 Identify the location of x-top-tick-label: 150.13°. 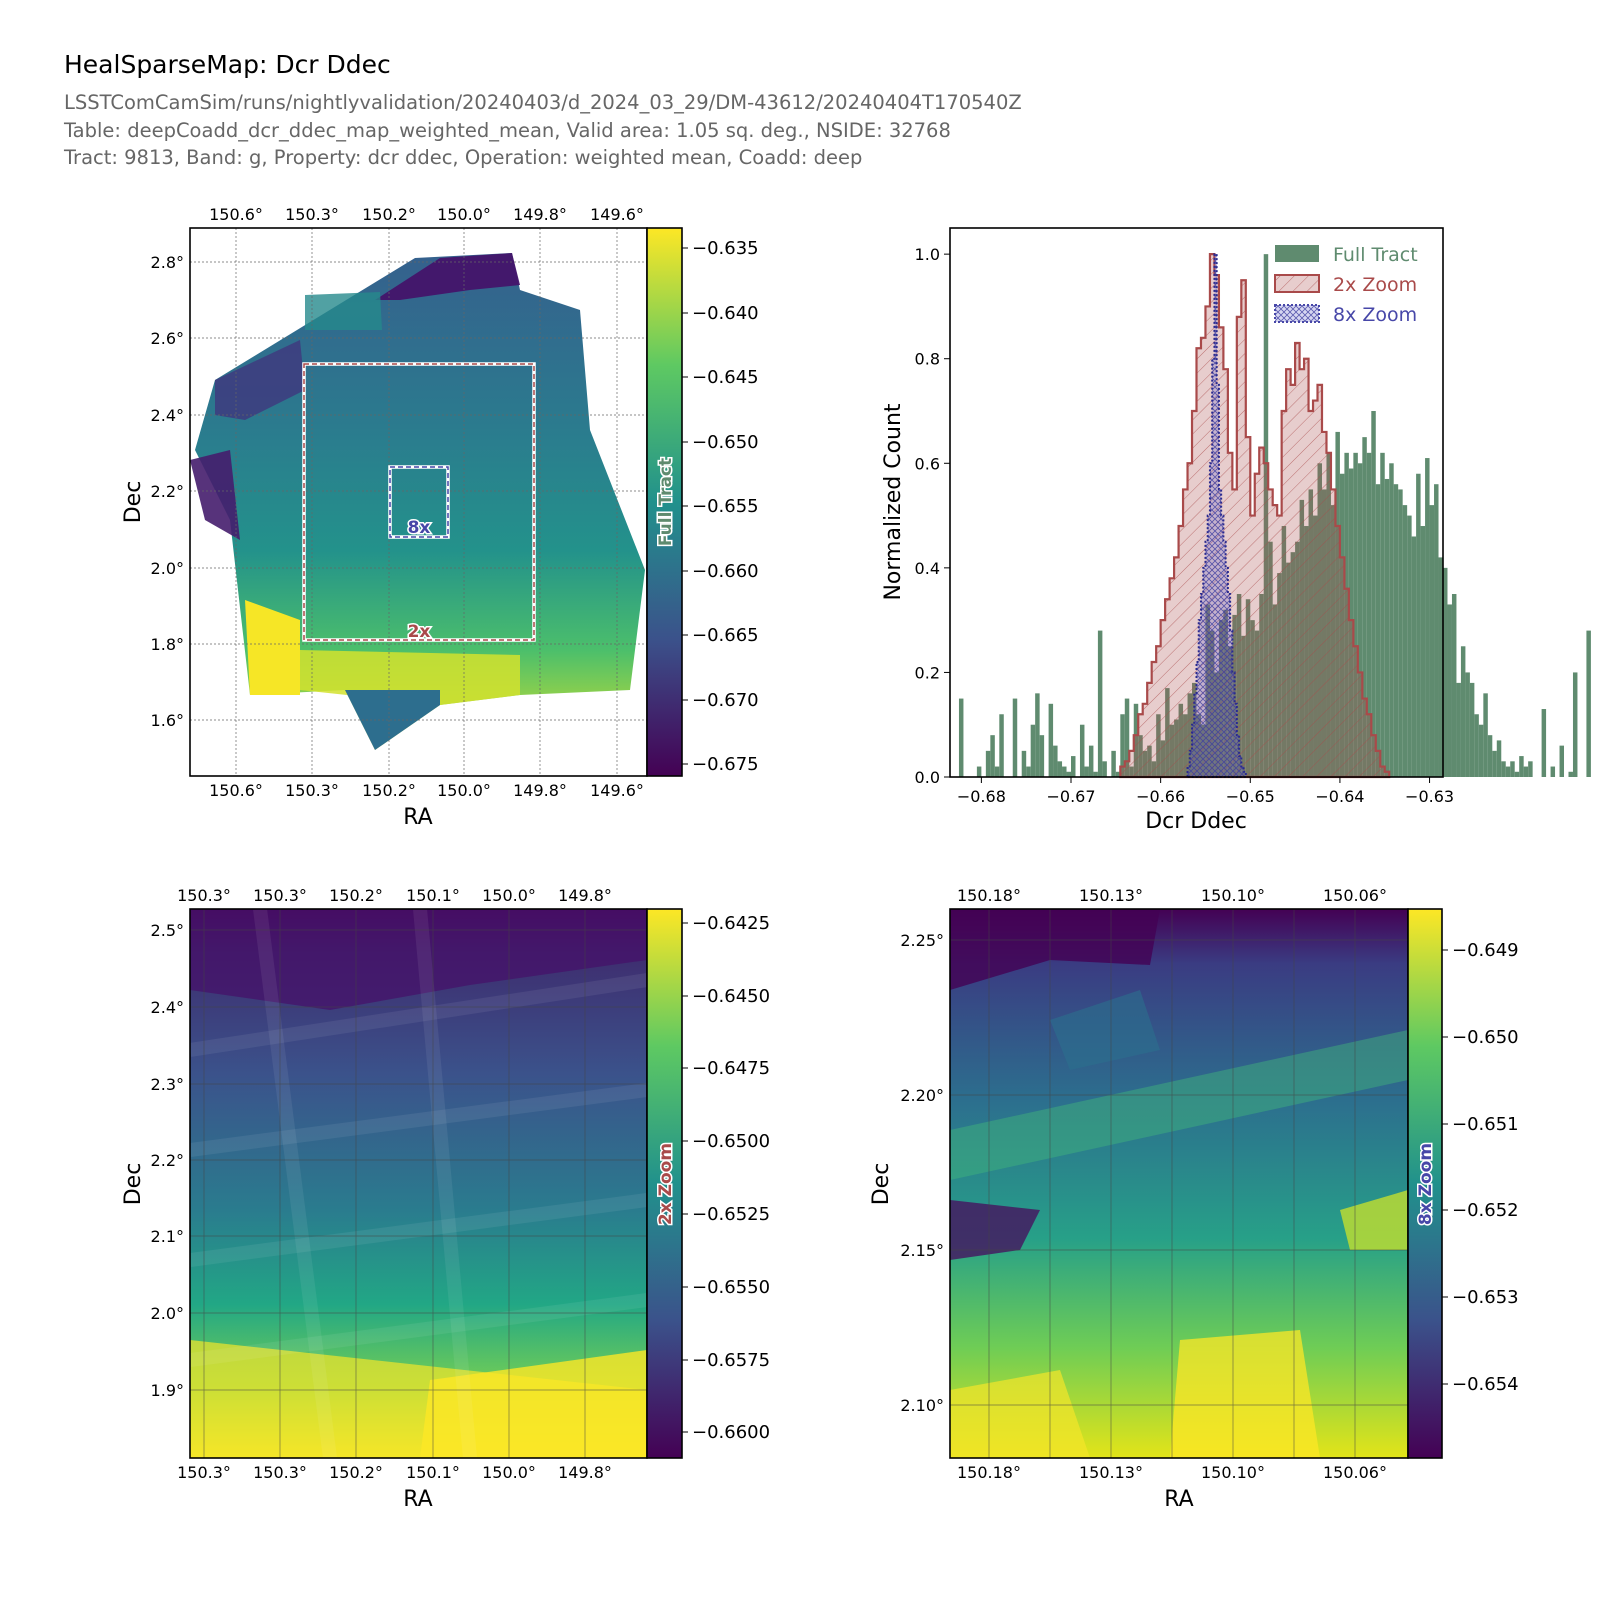
(1111, 895).